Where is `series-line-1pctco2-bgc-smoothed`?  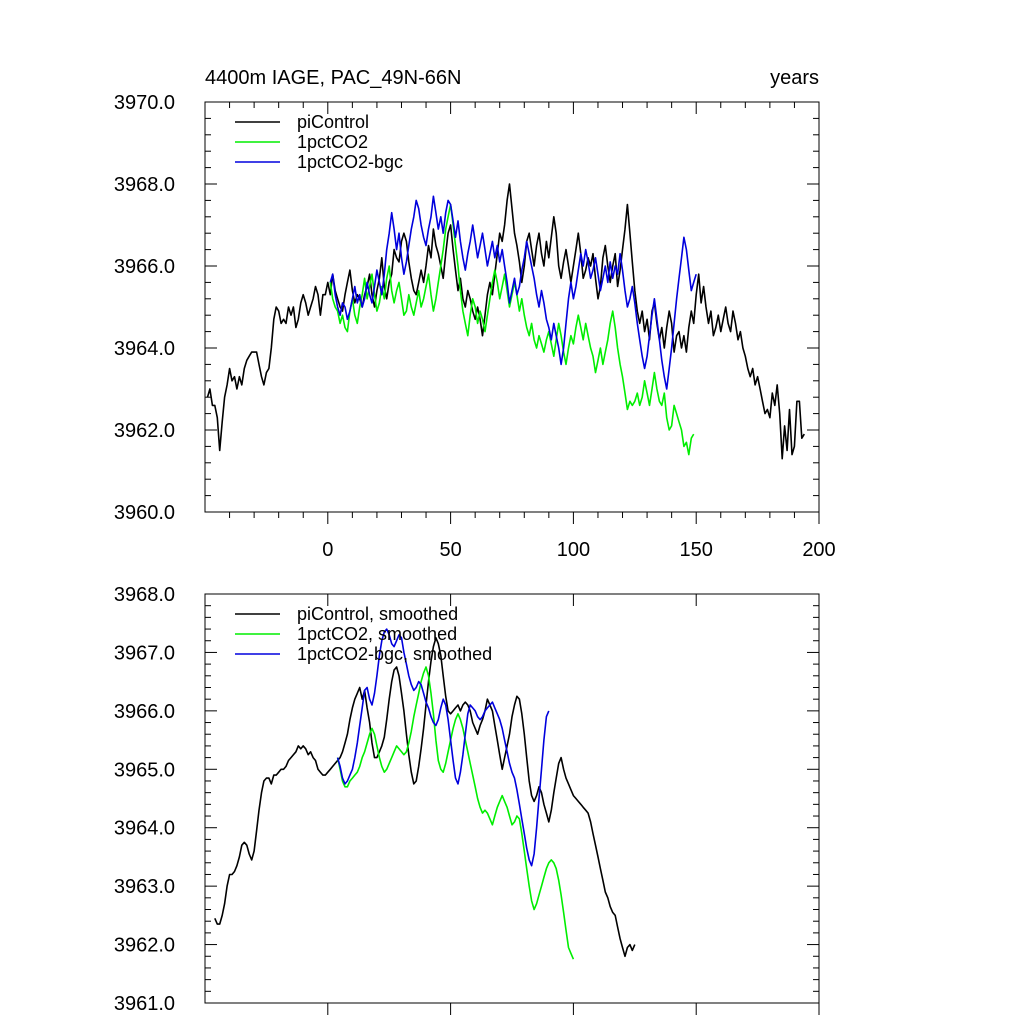 series-line-1pctco2-bgc-smoothed is located at coordinates (443, 747).